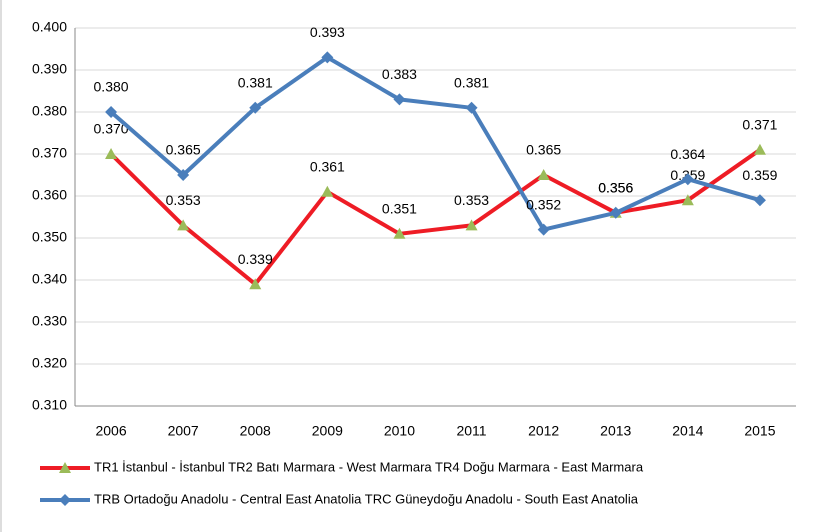  What do you see at coordinates (111, 129) in the screenshot?
I see `data-label: 0.370` at bounding box center [111, 129].